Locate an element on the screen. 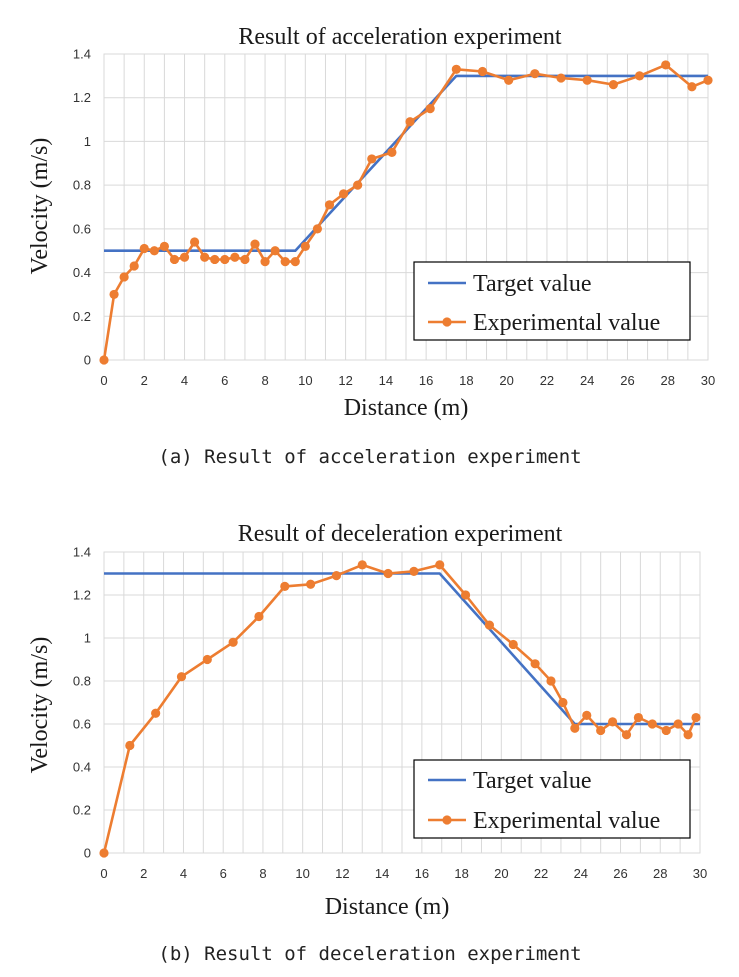 The height and width of the screenshot is (977, 739). x-tick-label: 30 is located at coordinates (700, 873).